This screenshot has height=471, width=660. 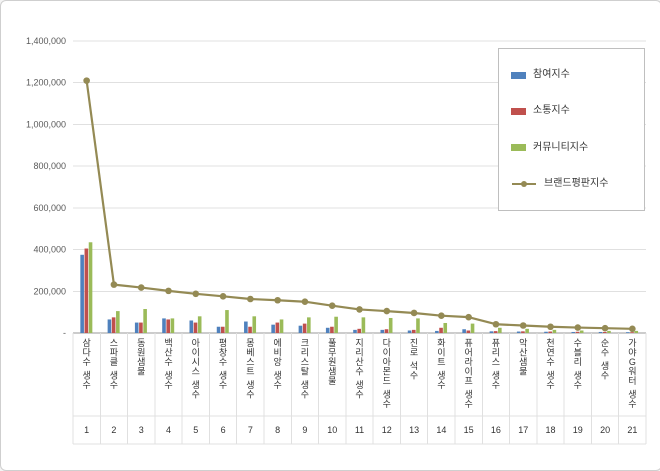 What do you see at coordinates (469, 430) in the screenshot?
I see `index-label: 15` at bounding box center [469, 430].